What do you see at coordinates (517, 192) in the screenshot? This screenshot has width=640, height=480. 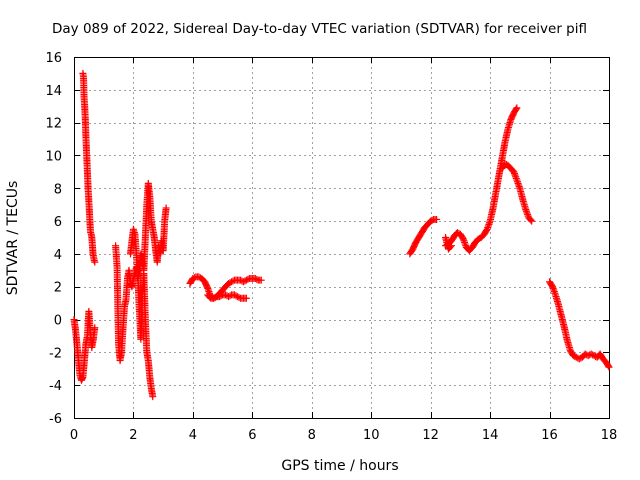 I see `series-s11` at bounding box center [517, 192].